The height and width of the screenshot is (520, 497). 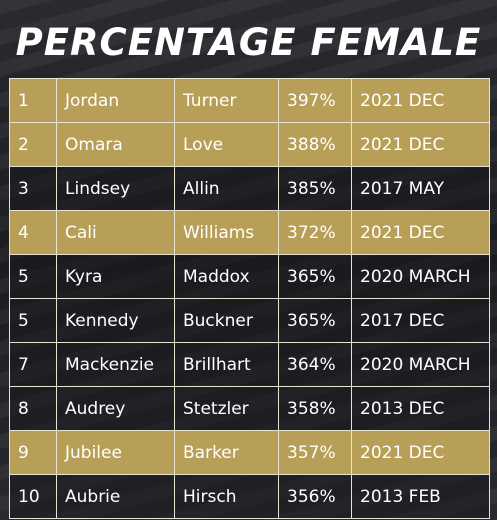 What do you see at coordinates (226, 408) in the screenshot?
I see `last-name-cell: Stetzler` at bounding box center [226, 408].